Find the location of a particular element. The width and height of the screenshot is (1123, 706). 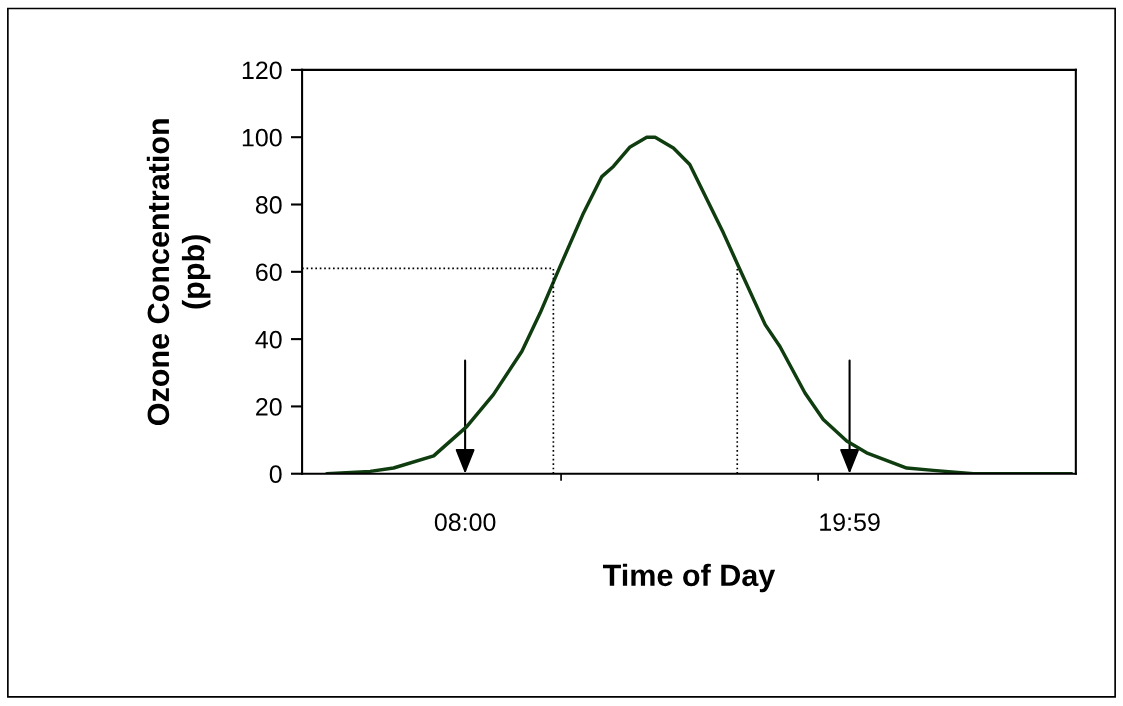

x-axis-title: Time of Day is located at coordinates (689, 578).